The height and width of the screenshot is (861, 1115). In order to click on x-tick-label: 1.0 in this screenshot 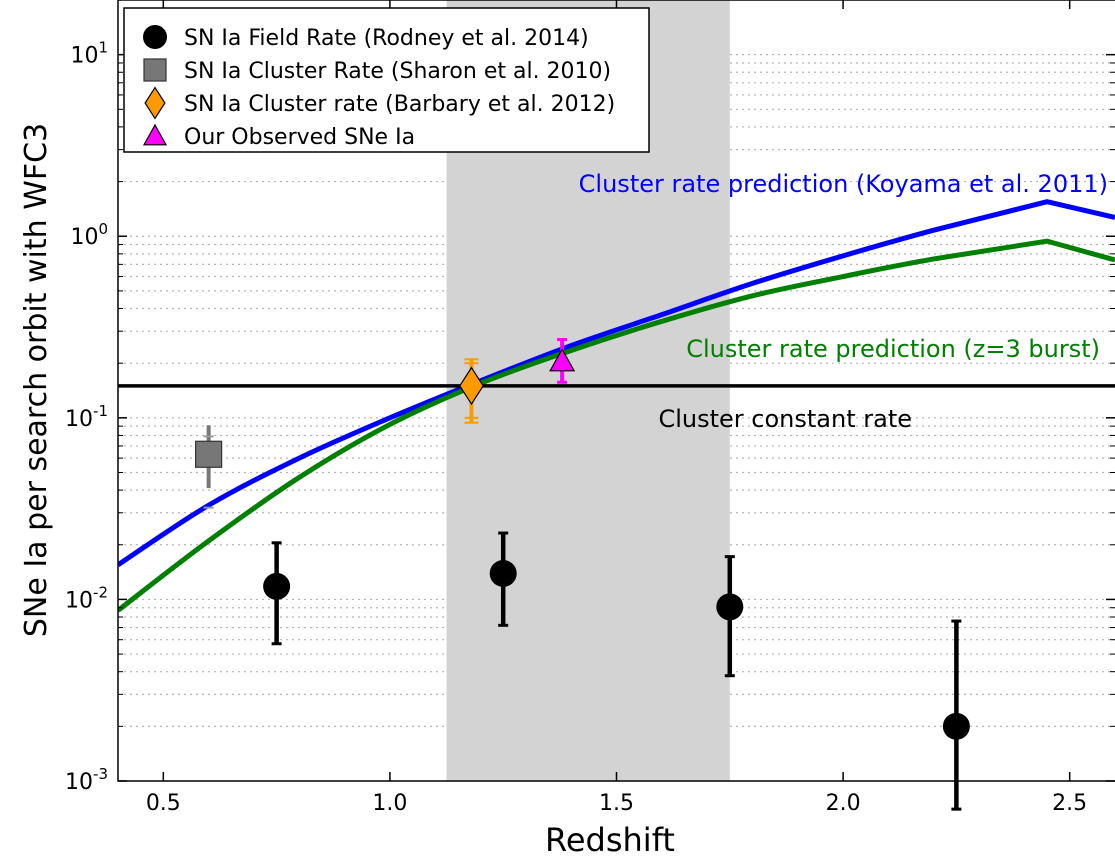, I will do `click(389, 803)`.